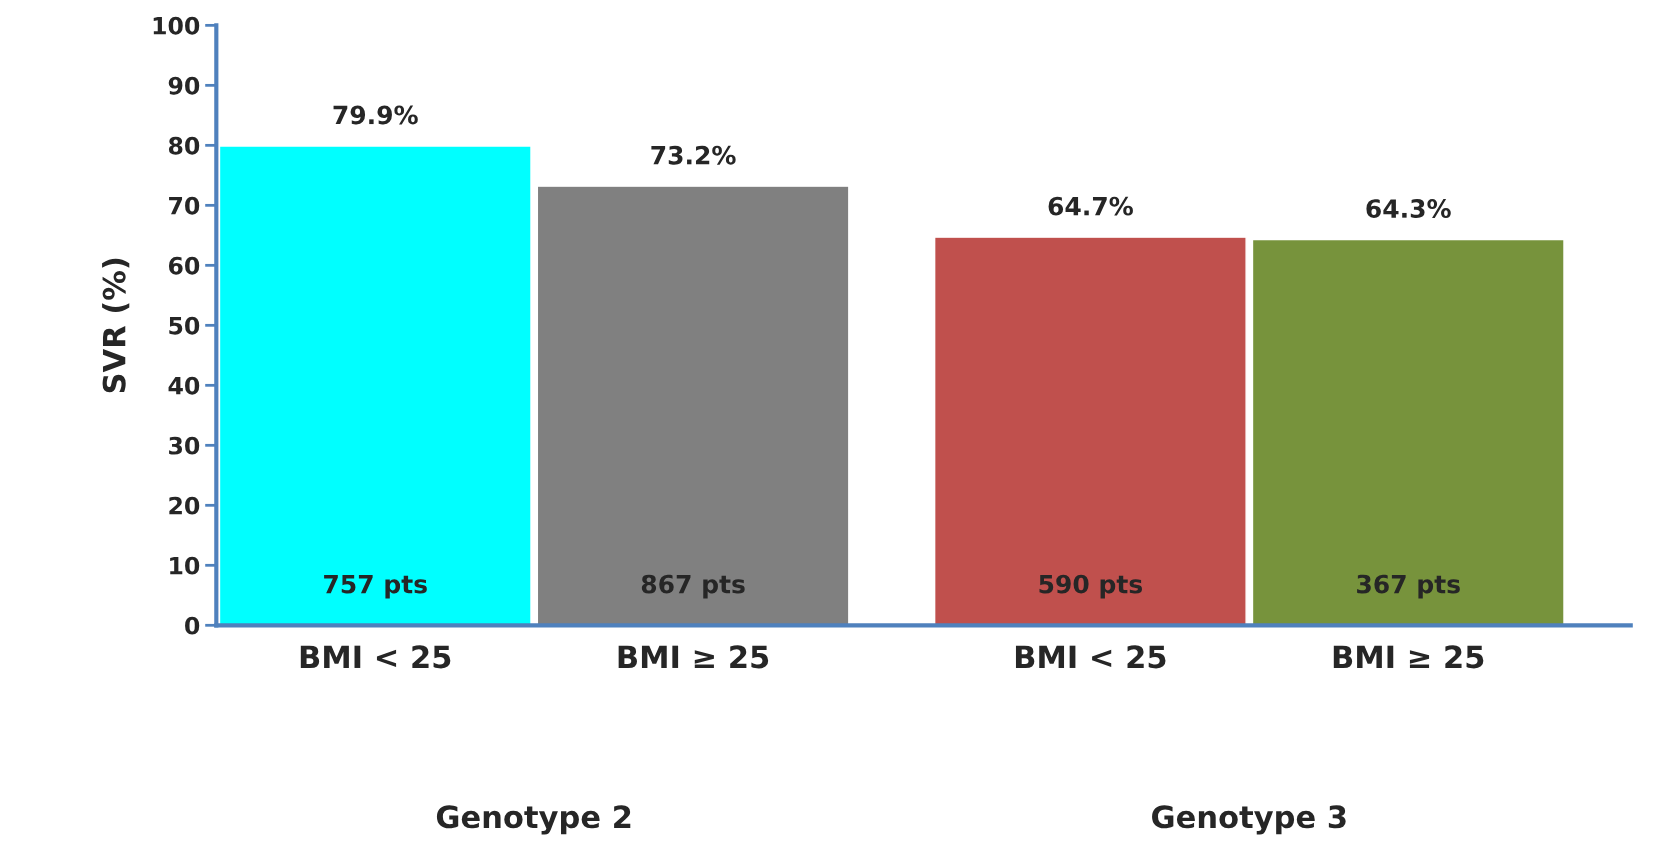 Image resolution: width=1664 pixels, height=845 pixels. I want to click on y-tick-label: 80, so click(184, 145).